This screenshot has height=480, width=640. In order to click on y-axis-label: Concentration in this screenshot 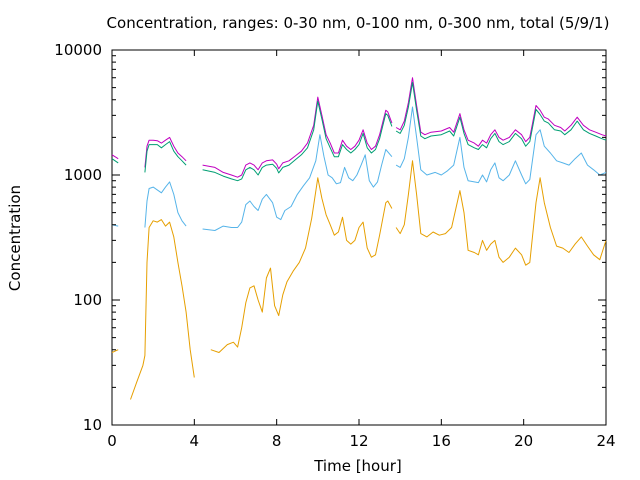, I will do `click(15, 238)`.